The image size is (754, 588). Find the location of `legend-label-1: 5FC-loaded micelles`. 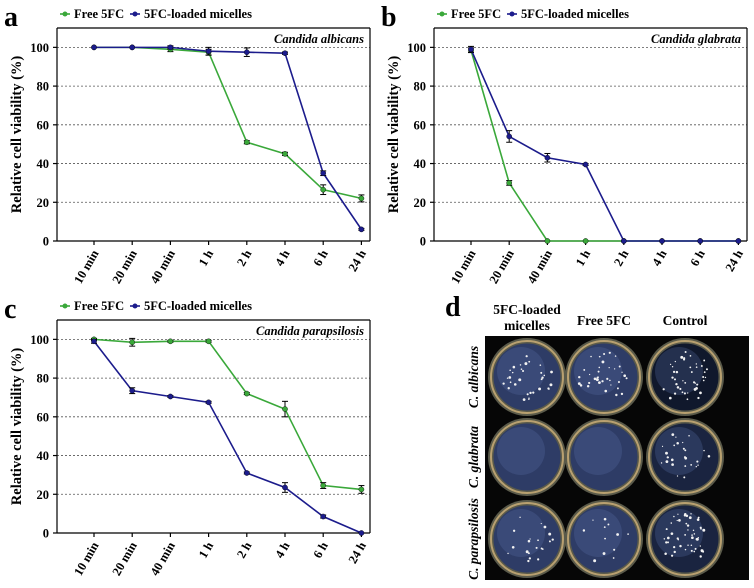

legend-label-1: 5FC-loaded micelles is located at coordinates (198, 14).